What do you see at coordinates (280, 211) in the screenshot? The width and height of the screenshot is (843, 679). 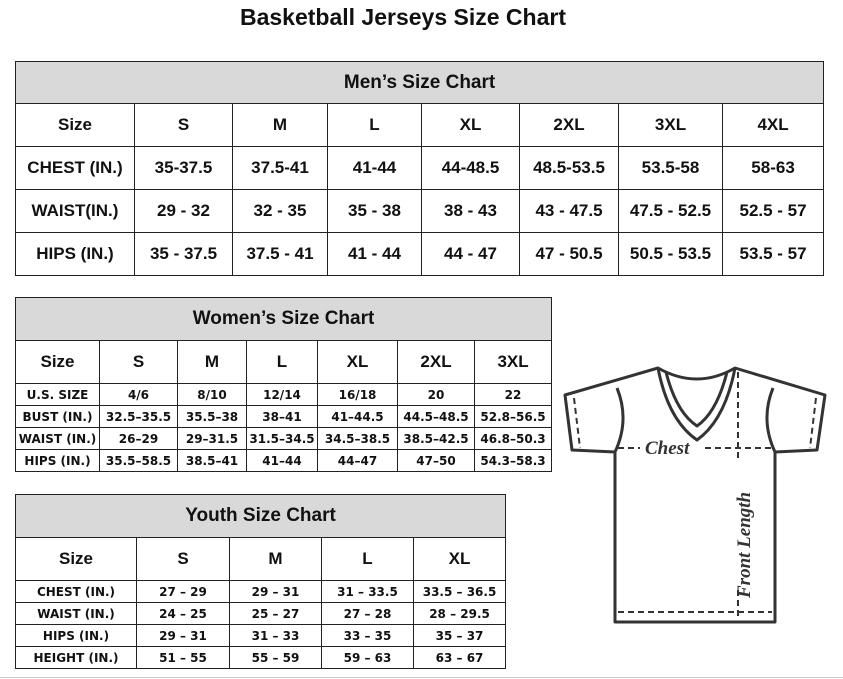 I see `table-cell: 32 - 35` at bounding box center [280, 211].